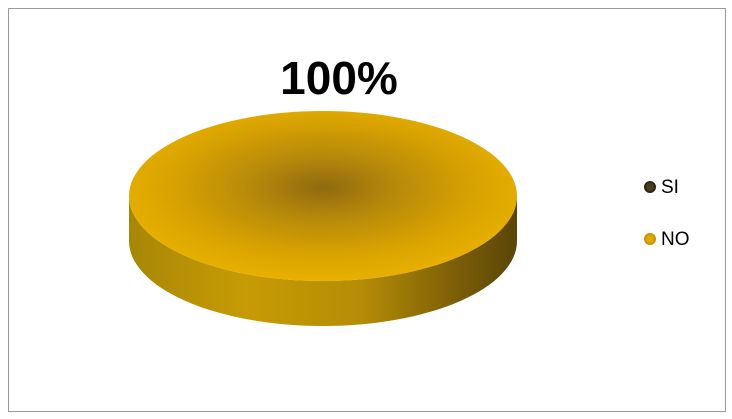  Describe the element at coordinates (675, 239) in the screenshot. I see `legend-label-no: NO` at that location.